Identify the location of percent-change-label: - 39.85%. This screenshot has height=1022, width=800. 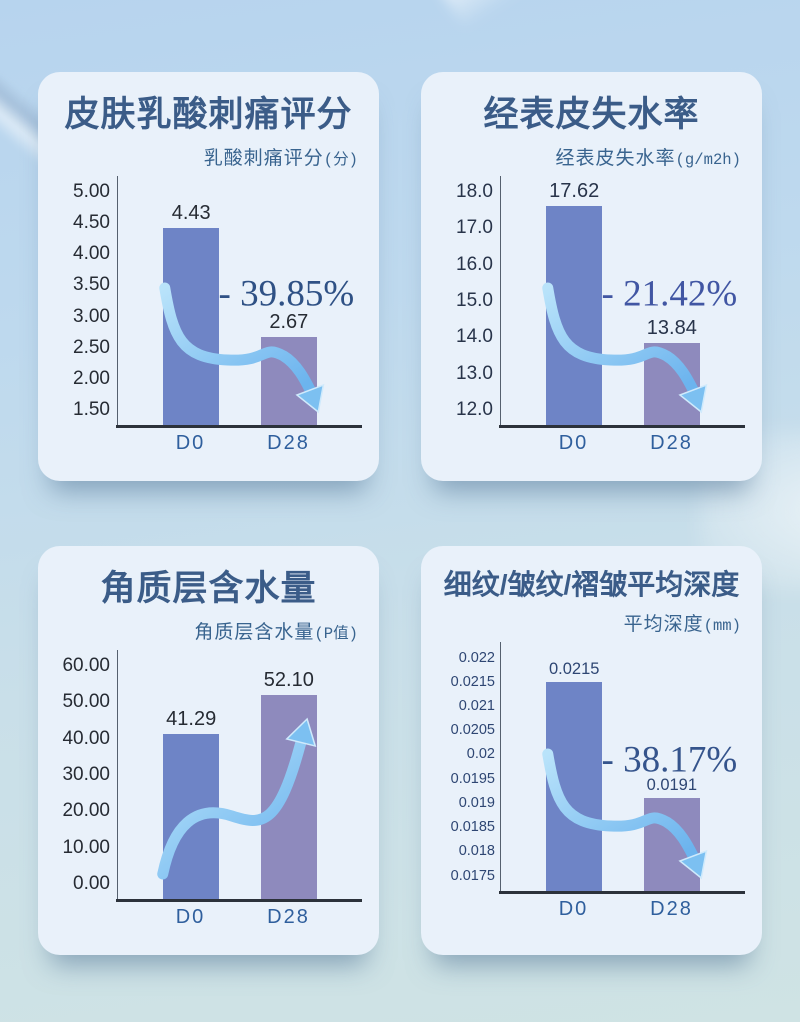
(286, 294).